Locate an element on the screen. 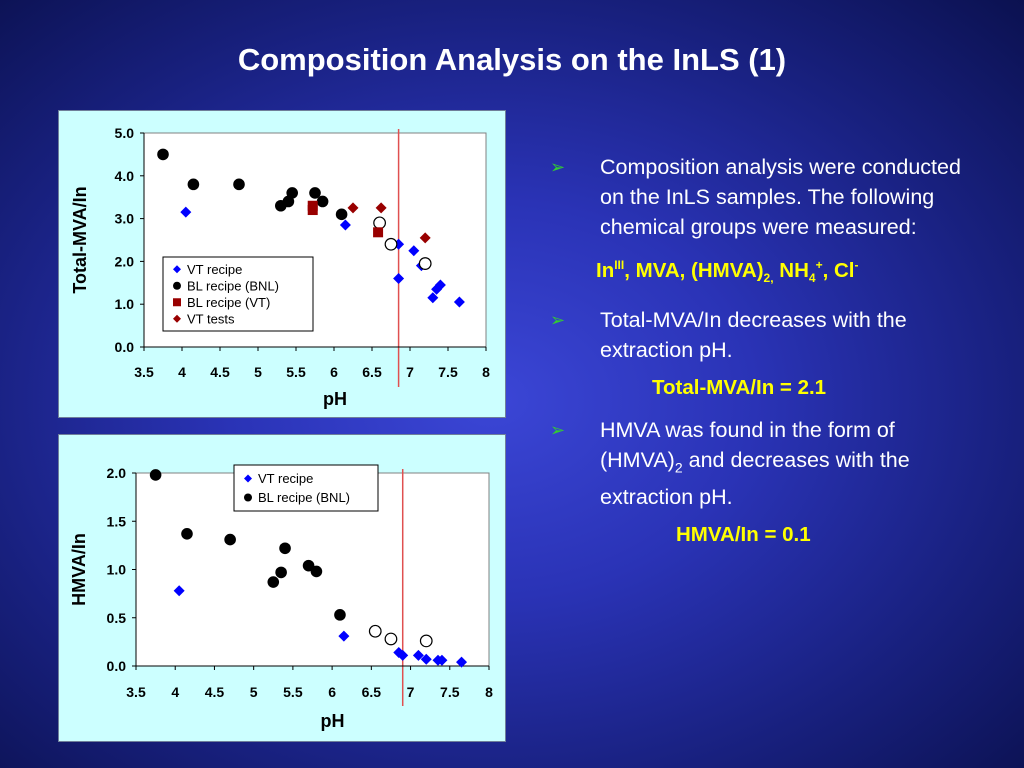  formula-in: In is located at coordinates (605, 270).